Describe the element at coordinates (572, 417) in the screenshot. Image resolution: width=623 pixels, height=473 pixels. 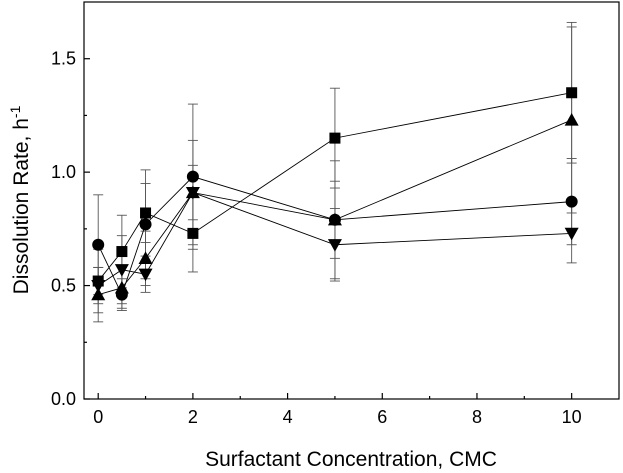
I see `x-tick-label: 10` at that location.